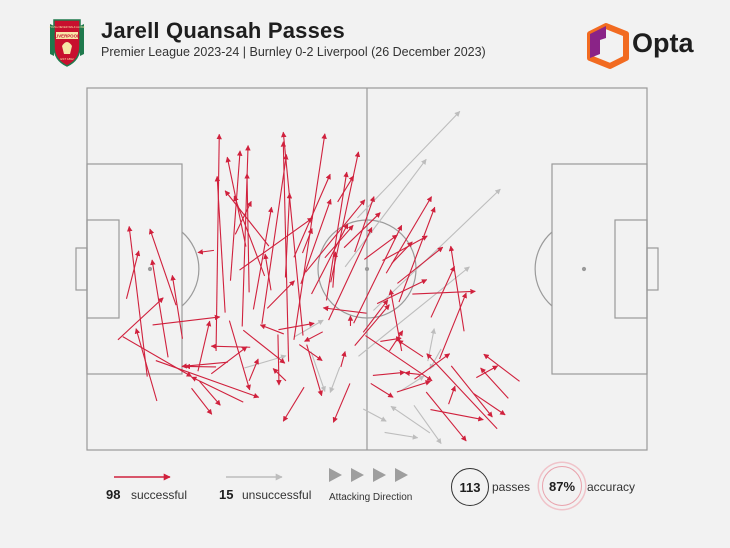  I want to click on left-penalty-spot, so click(150, 269).